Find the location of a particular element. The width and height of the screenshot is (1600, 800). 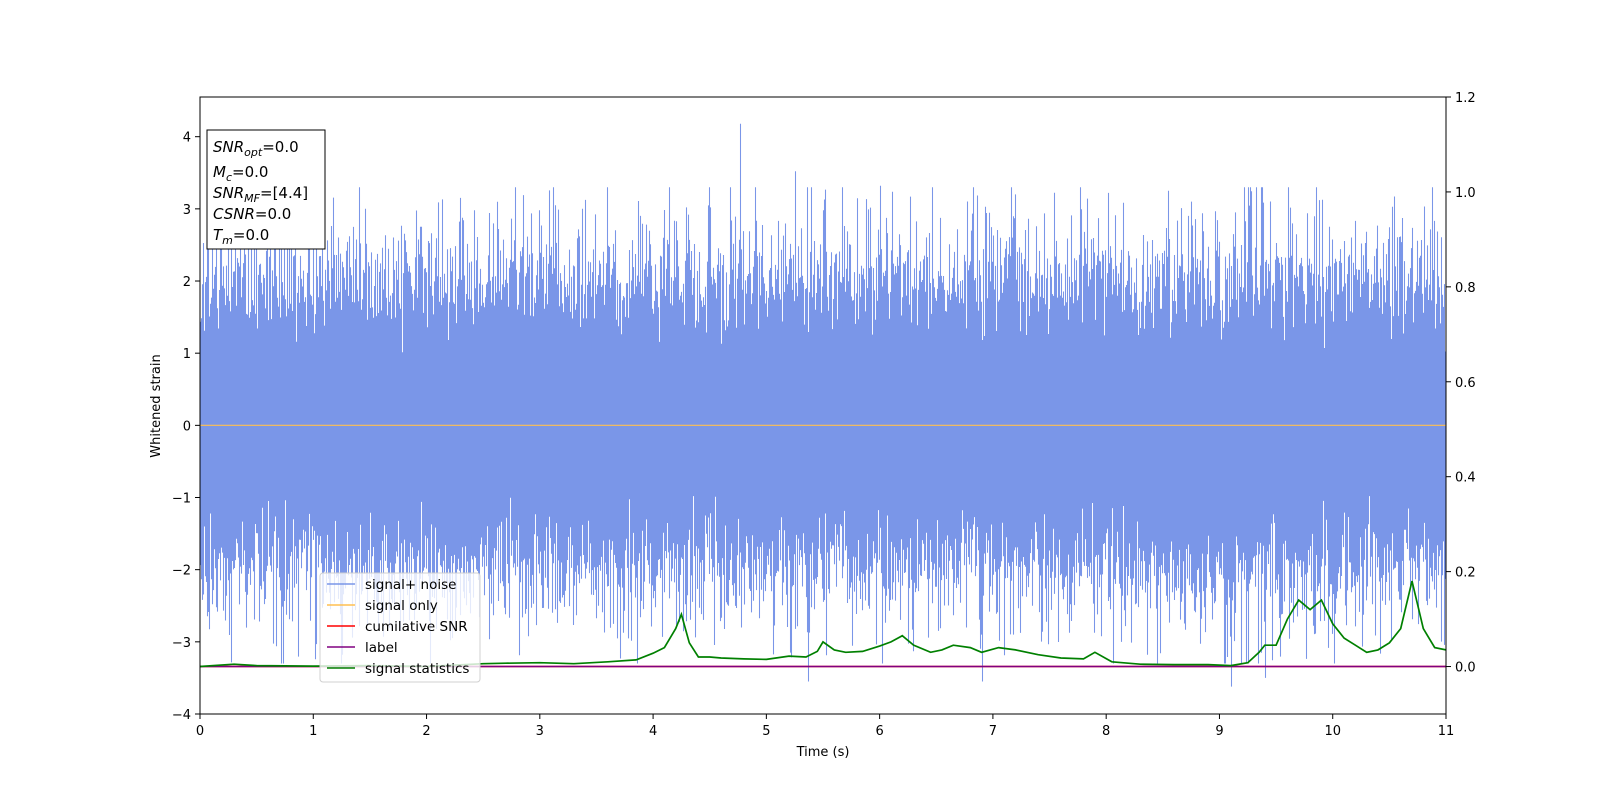

y2-tick-label: 0.4 is located at coordinates (1465, 478).